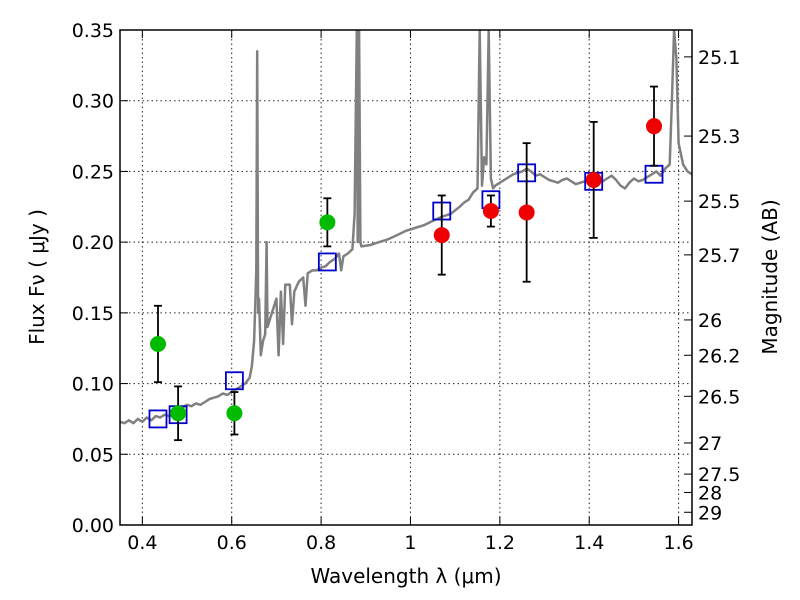 This screenshot has height=600, width=800. Describe the element at coordinates (710, 444) in the screenshot. I see `right-tick-label: 27` at that location.